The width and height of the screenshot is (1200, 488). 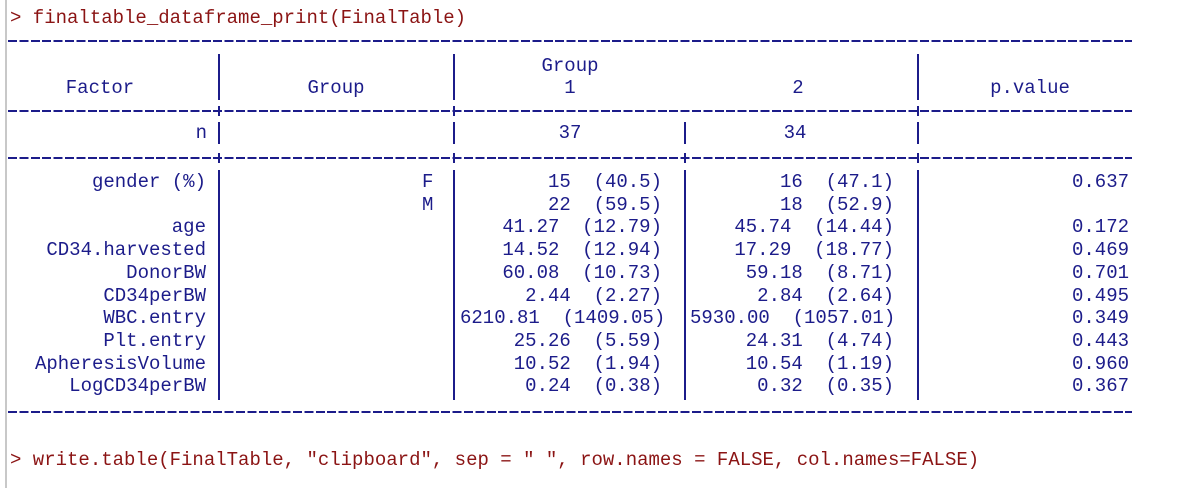 What do you see at coordinates (825, 386) in the screenshot?
I see `row-group-2: 0.32 (0.35)` at bounding box center [825, 386].